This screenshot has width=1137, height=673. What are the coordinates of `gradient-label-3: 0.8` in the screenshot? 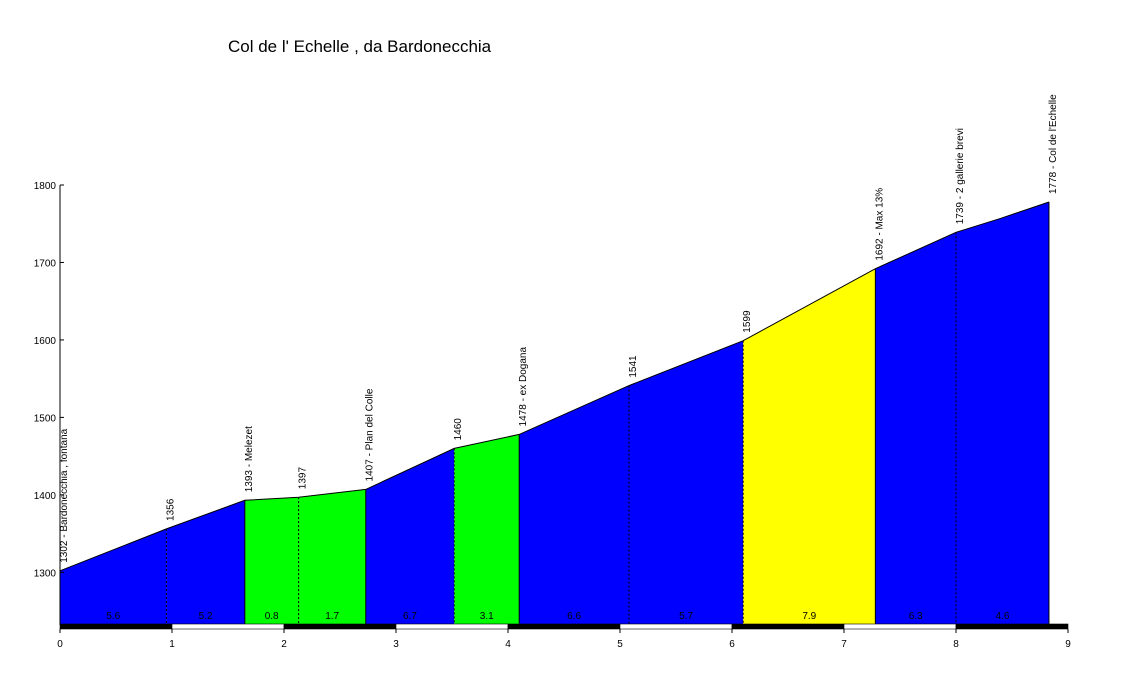 It's located at (272, 616).